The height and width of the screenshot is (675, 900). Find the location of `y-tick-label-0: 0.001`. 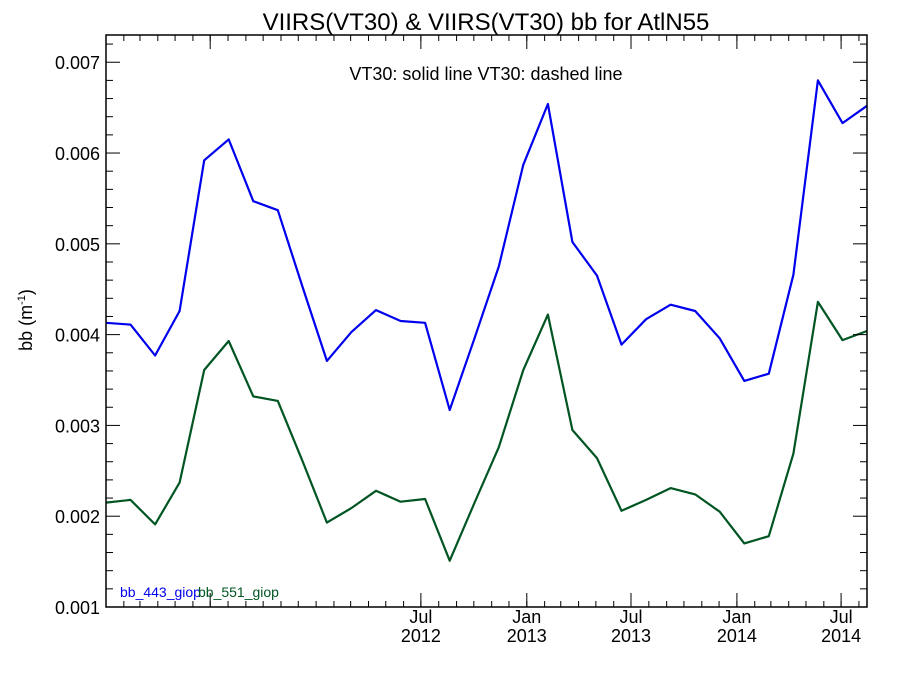

y-tick-label-0: 0.001 is located at coordinates (77, 608).